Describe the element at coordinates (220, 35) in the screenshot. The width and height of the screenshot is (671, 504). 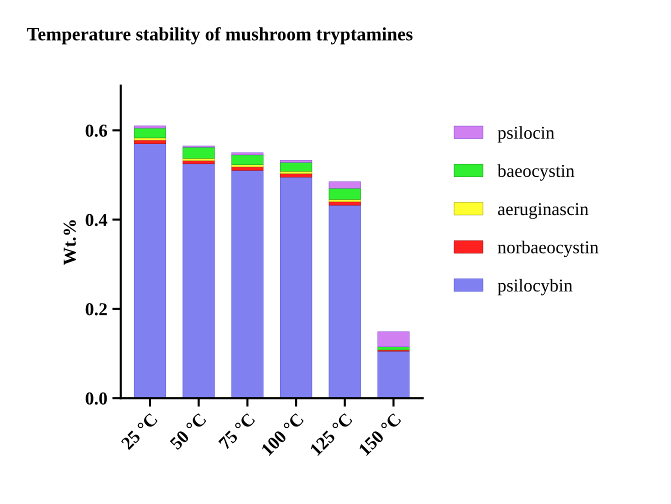
I see `chart-title: Temperature stability of mushroom tryptamines` at that location.